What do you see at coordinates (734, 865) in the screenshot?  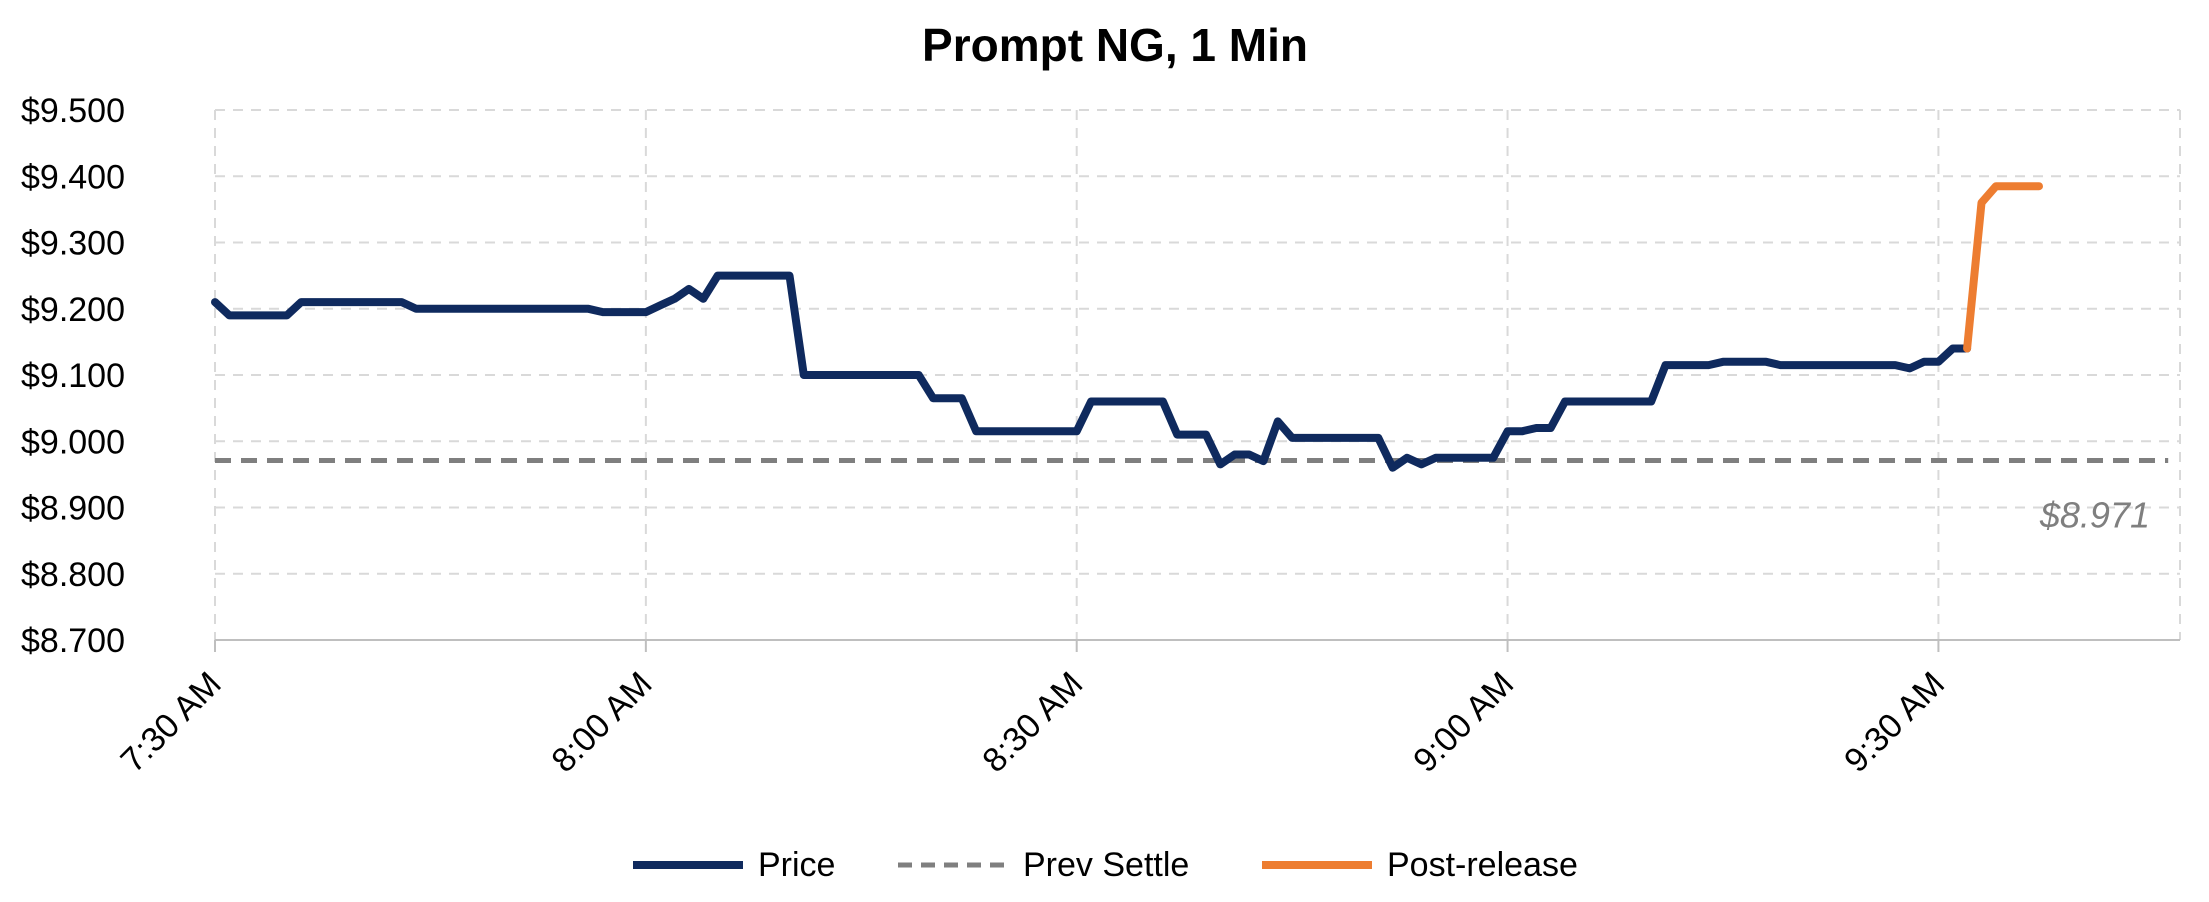 I see `legend-item: Price` at bounding box center [734, 865].